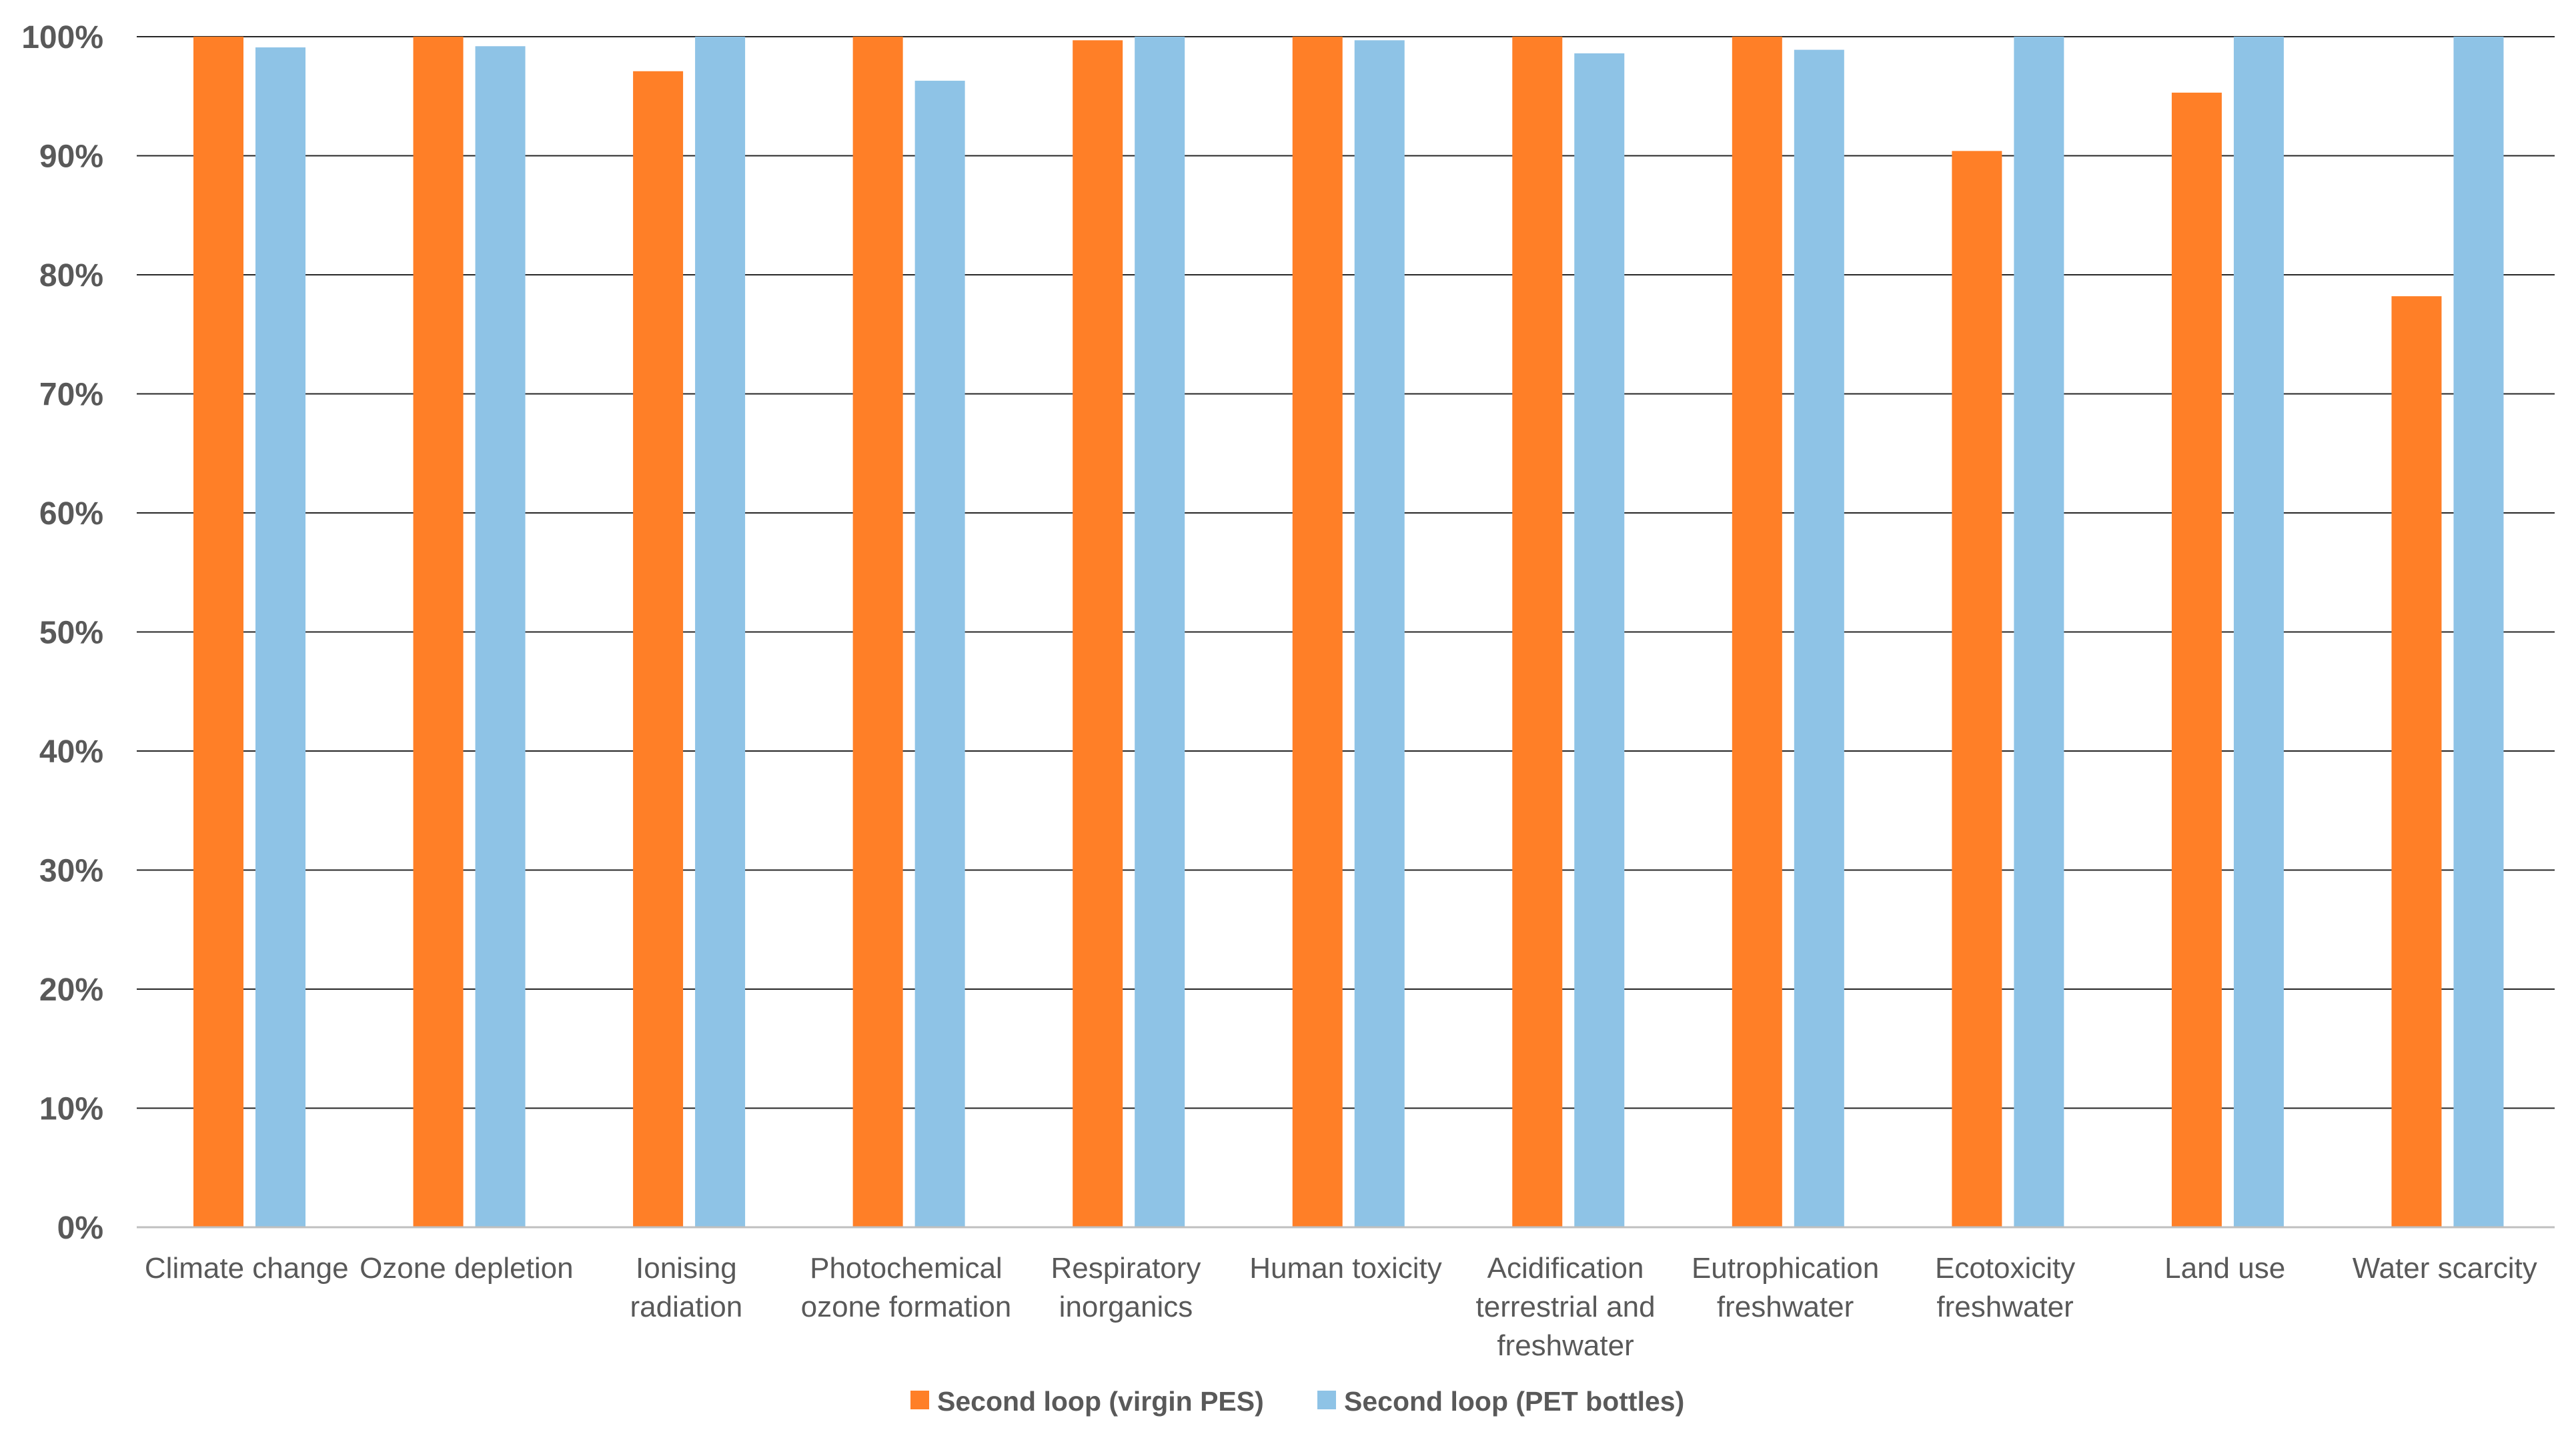  I want to click on y-axis-ticks: 0% 10% 20% 30% 40% 50% 60% 70% 80% 90% 100%, so click(62, 633).